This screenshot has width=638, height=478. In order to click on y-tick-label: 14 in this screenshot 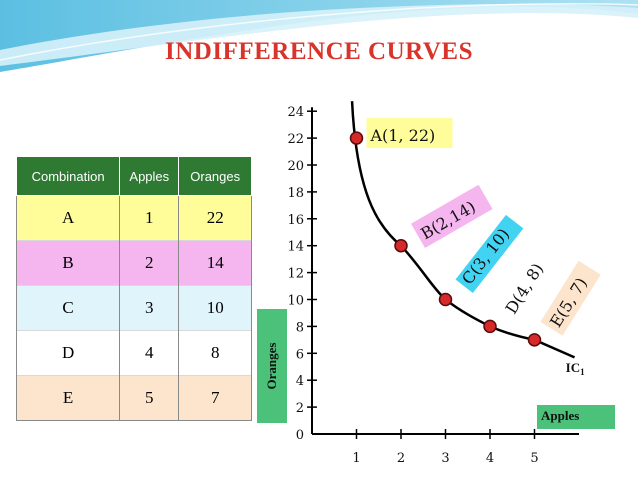, I will do `click(295, 247)`.